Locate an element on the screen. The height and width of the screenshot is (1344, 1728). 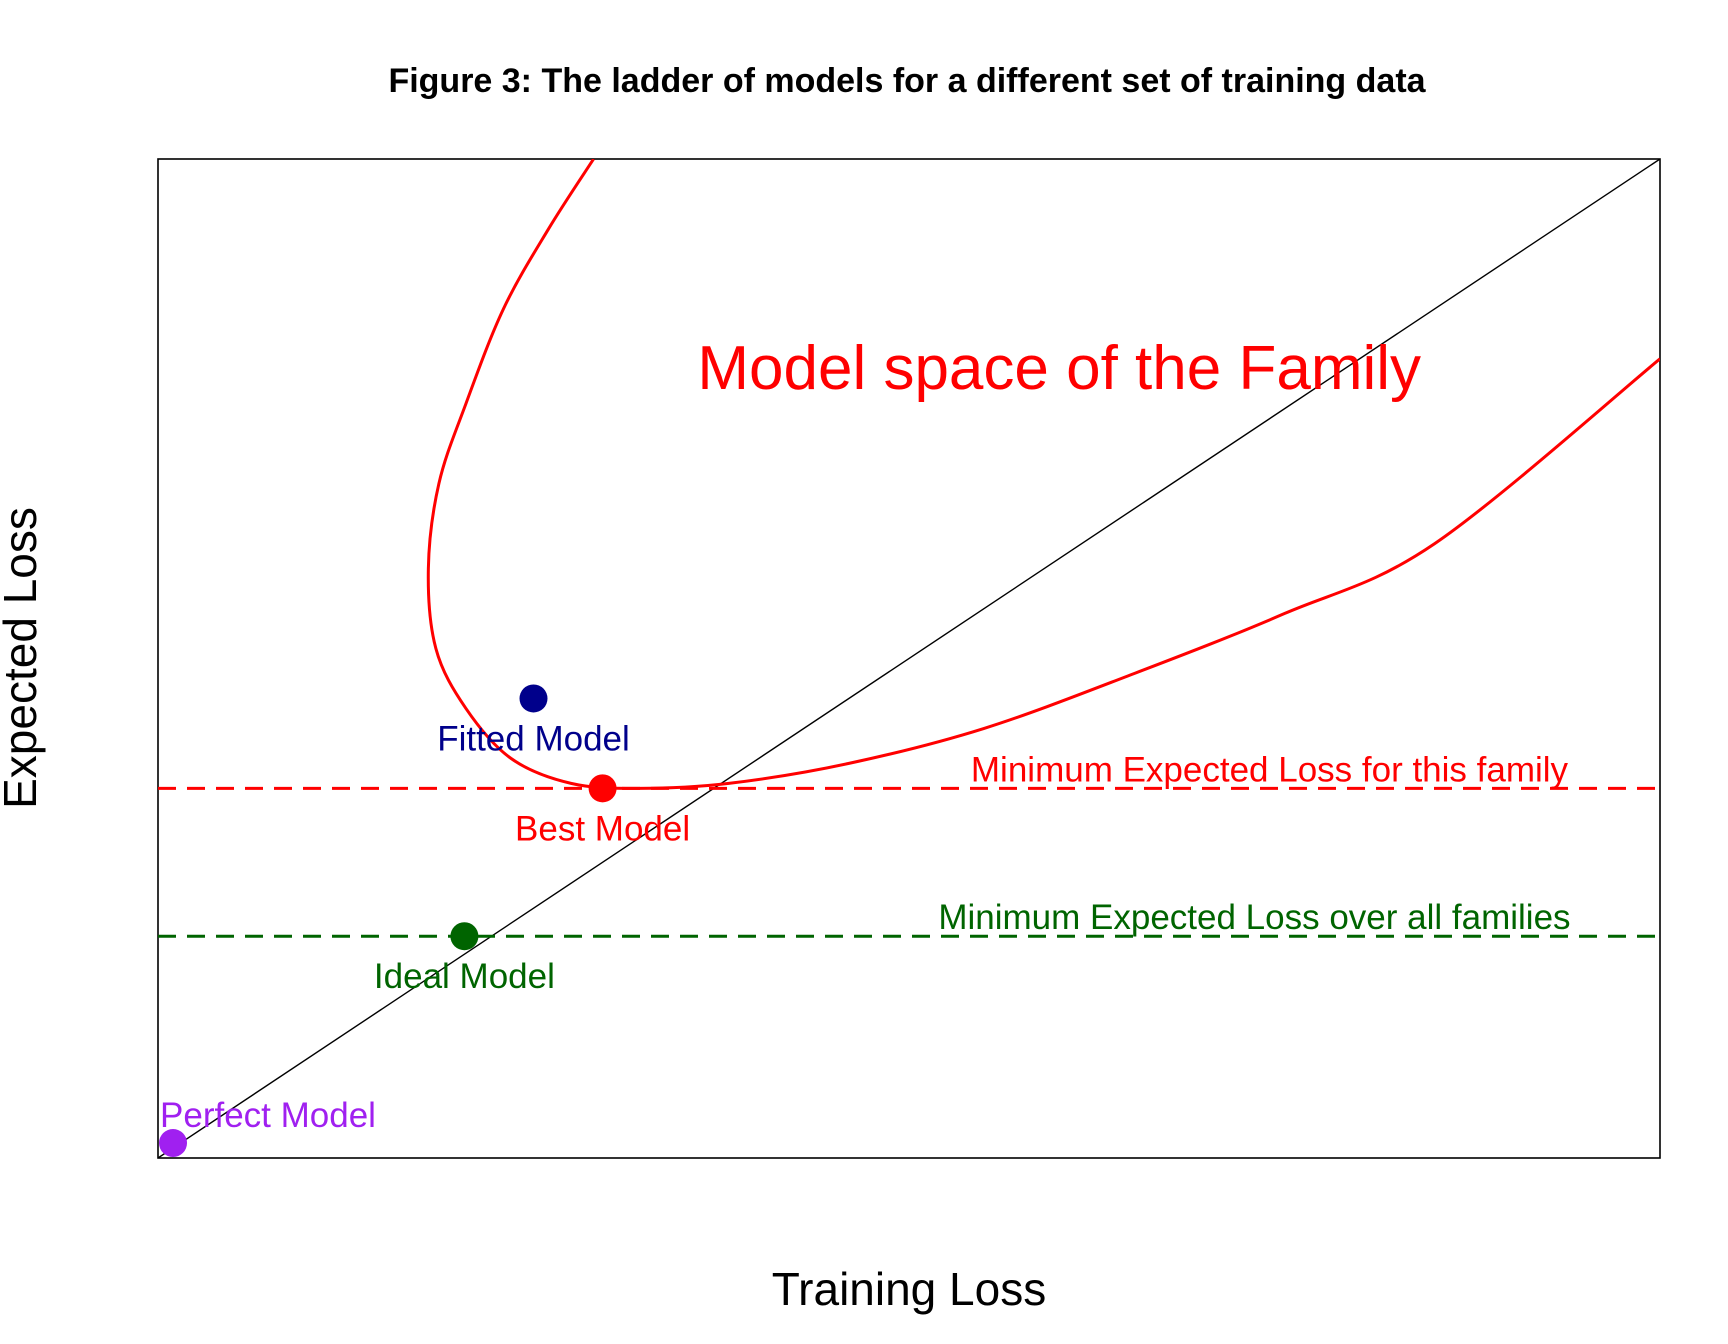
point-label-best-model: Best Model is located at coordinates (602, 828).